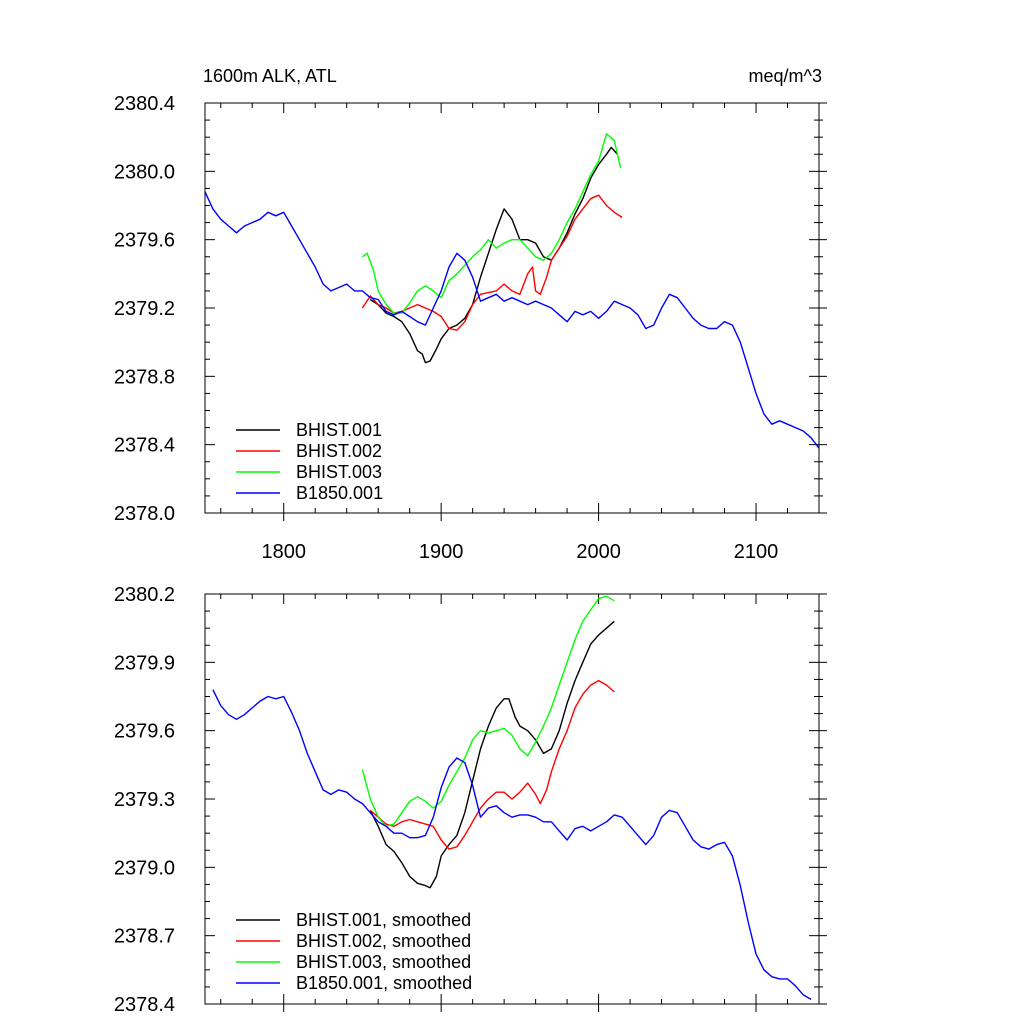  I want to click on legend-label: BHIST.001, smoothed, so click(383, 920).